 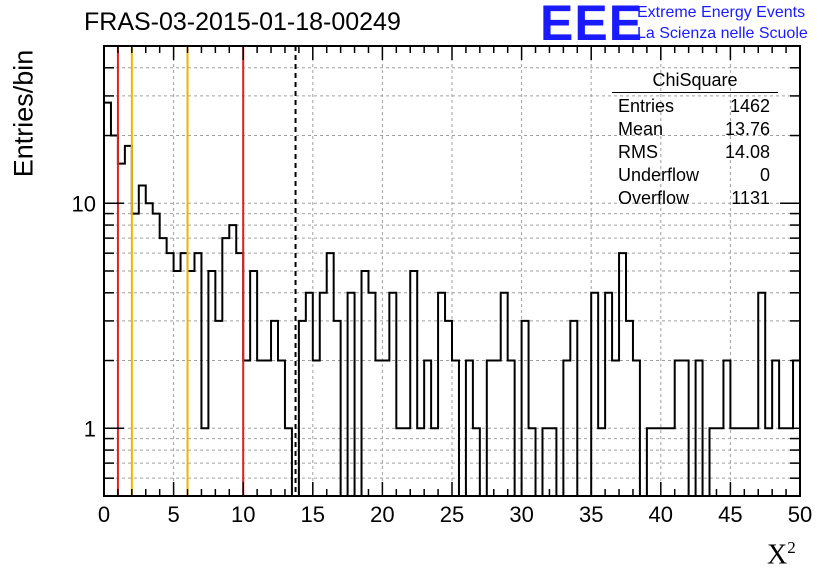 I want to click on stats-value: 14.08, so click(x=747, y=152).